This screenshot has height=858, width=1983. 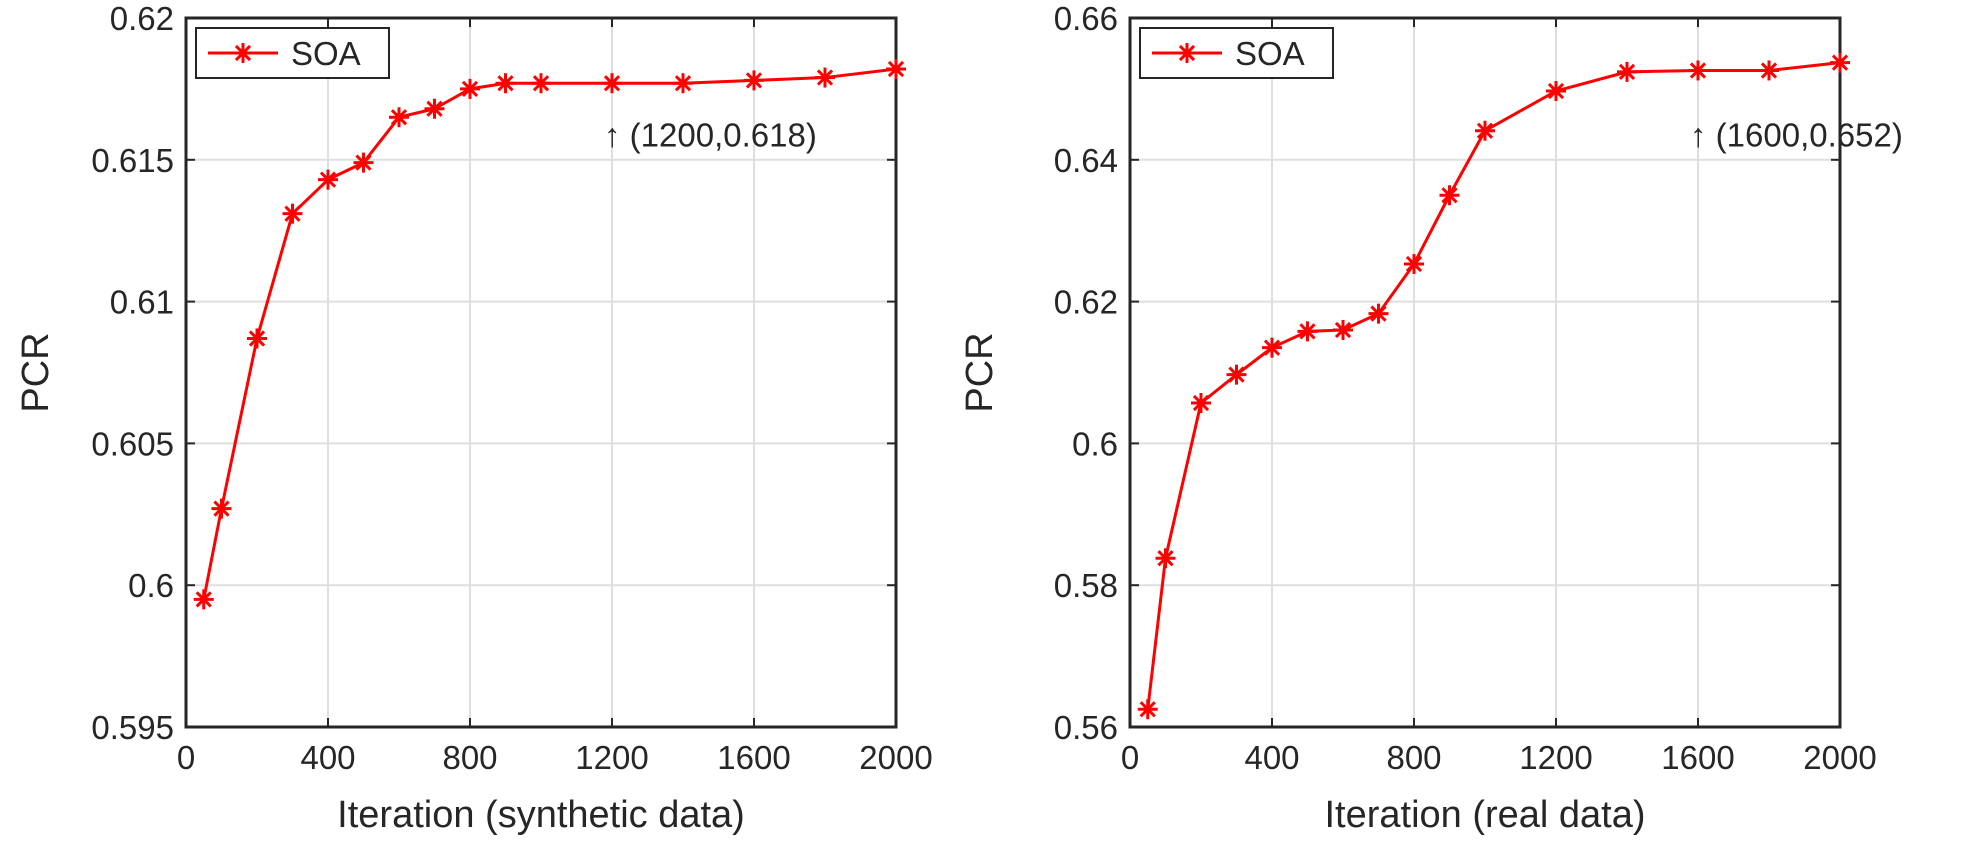 What do you see at coordinates (142, 302) in the screenshot?
I see `y-tick-label: 0.61` at bounding box center [142, 302].